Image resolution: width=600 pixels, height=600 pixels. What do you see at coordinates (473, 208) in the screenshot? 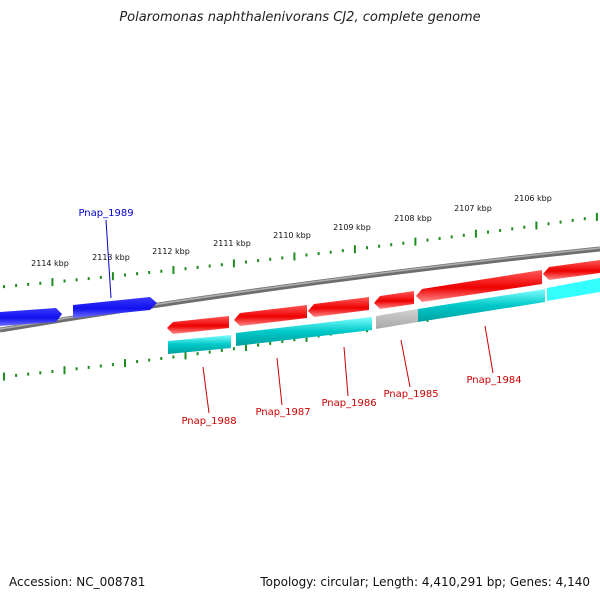
I see `kbp-label: 2107 kbp` at bounding box center [473, 208].